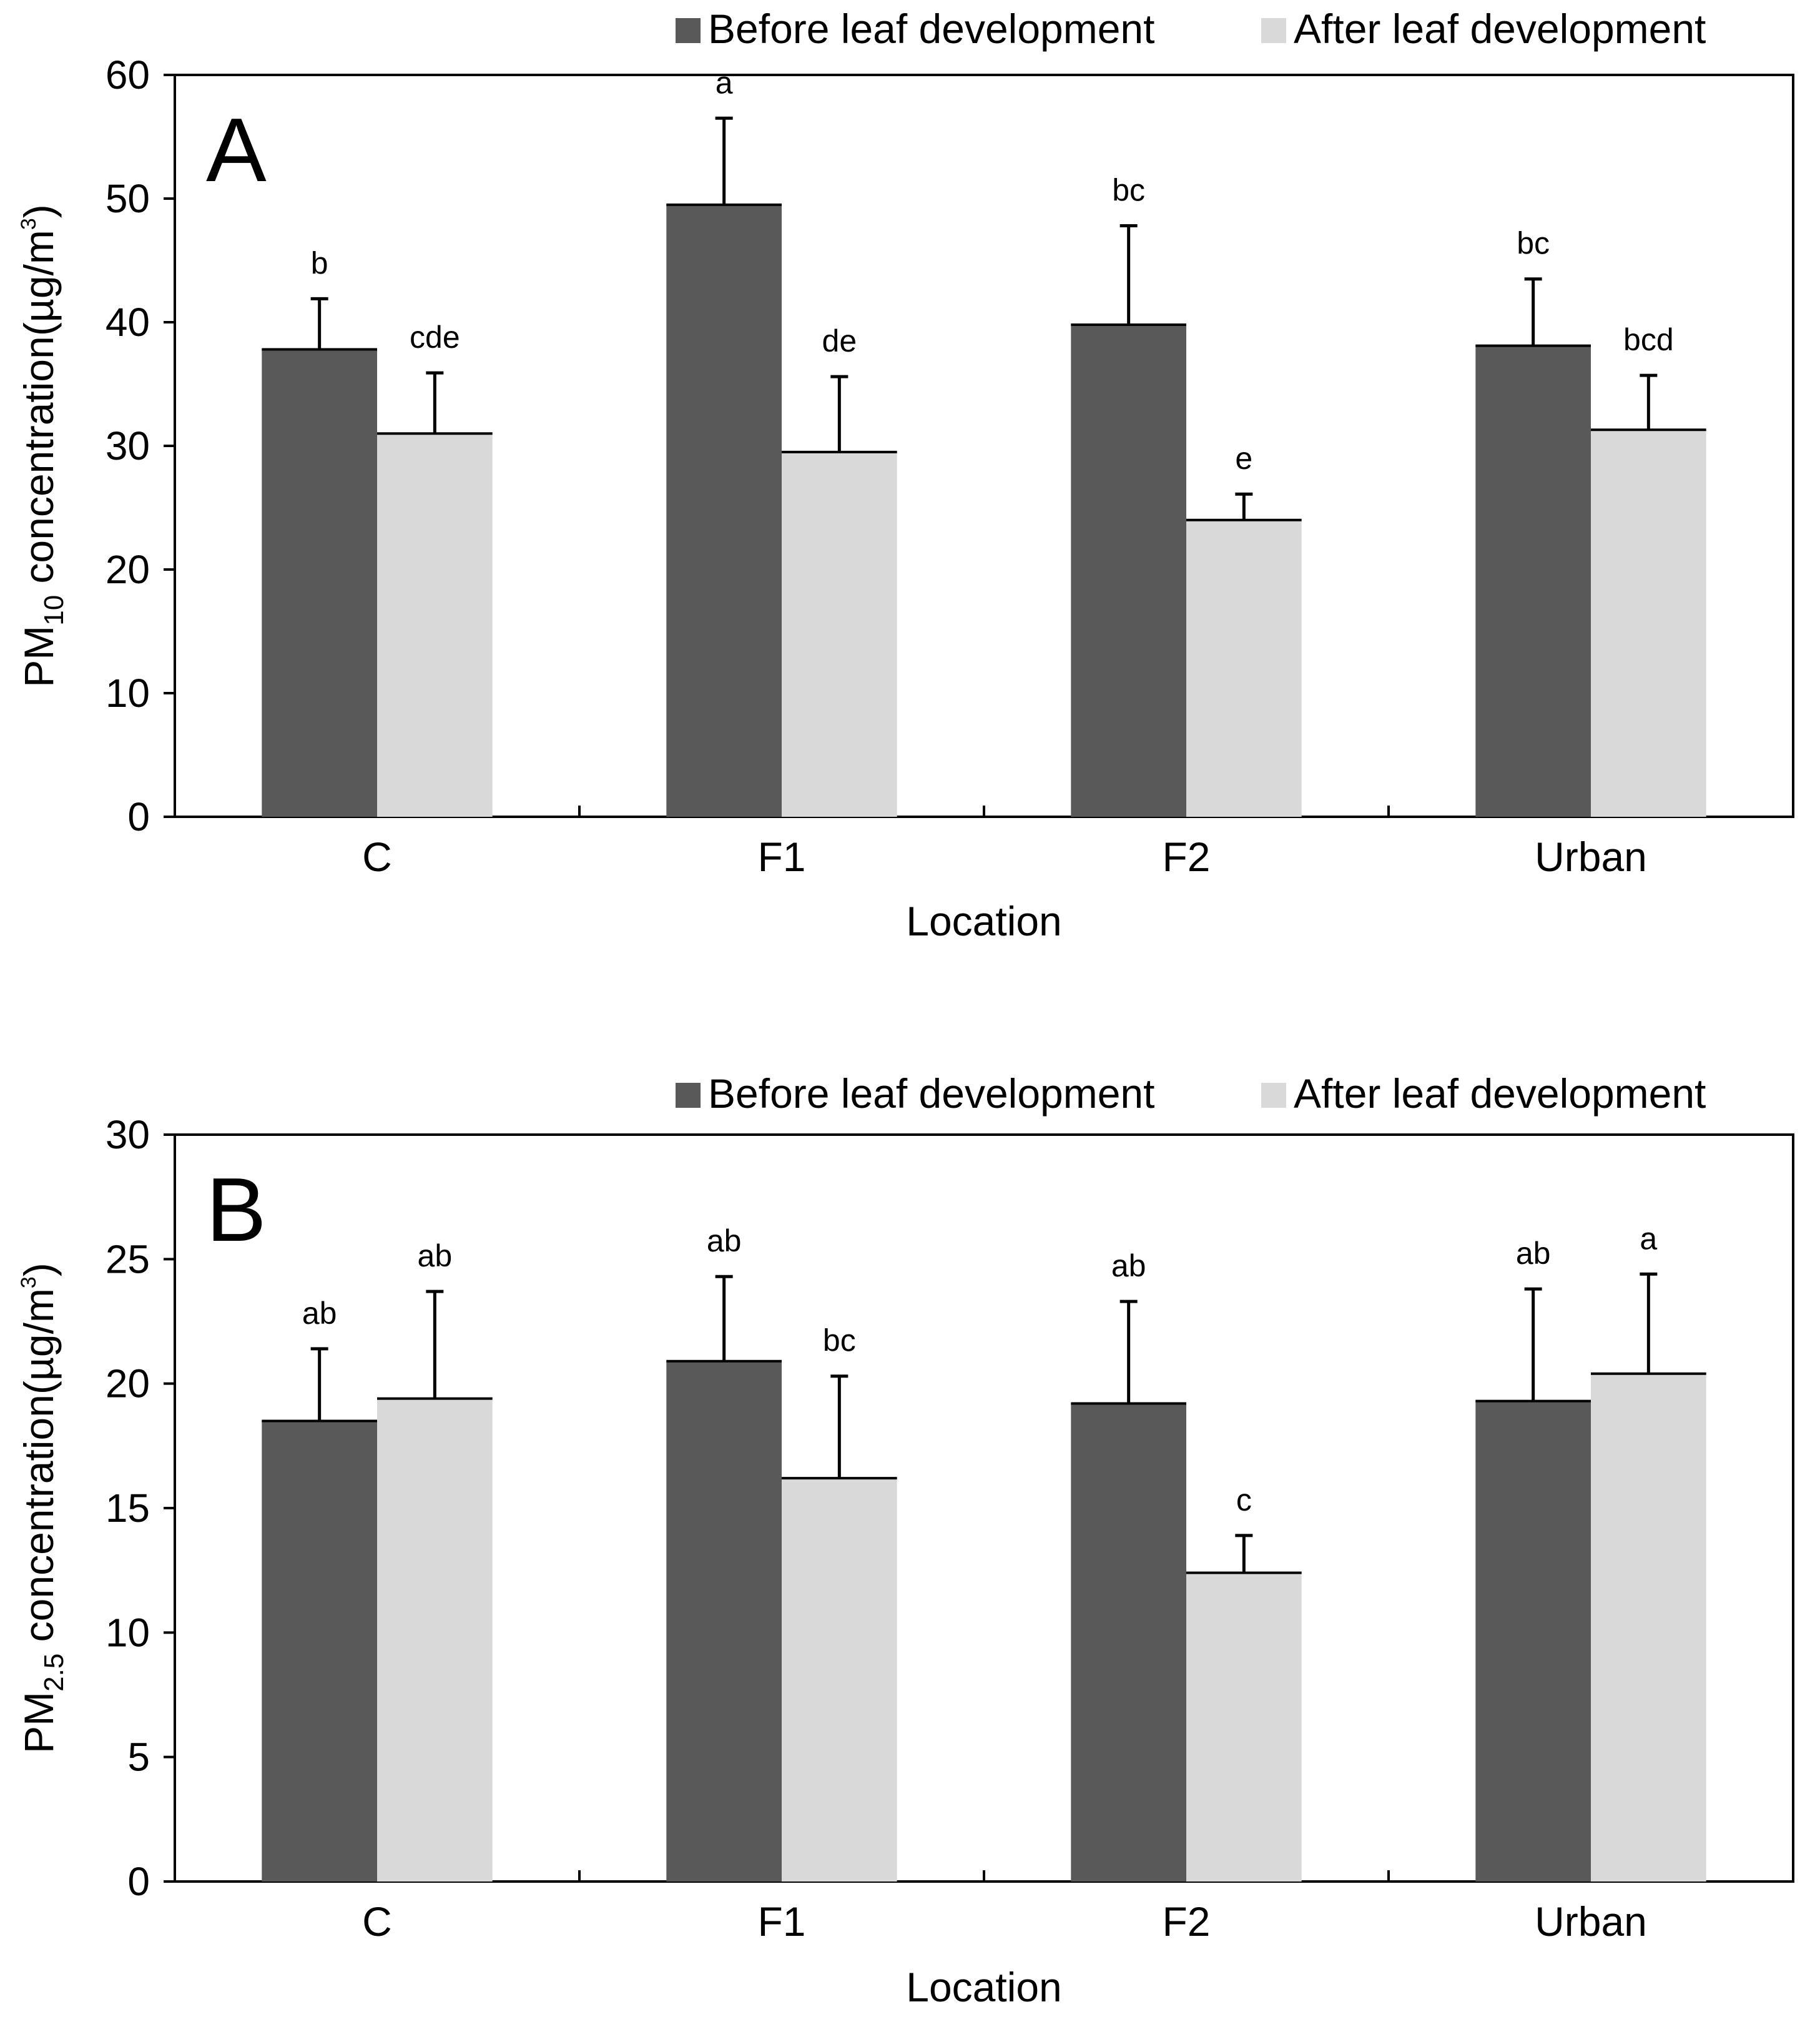  What do you see at coordinates (128, 198) in the screenshot?
I see `y-tick-label: 50` at bounding box center [128, 198].